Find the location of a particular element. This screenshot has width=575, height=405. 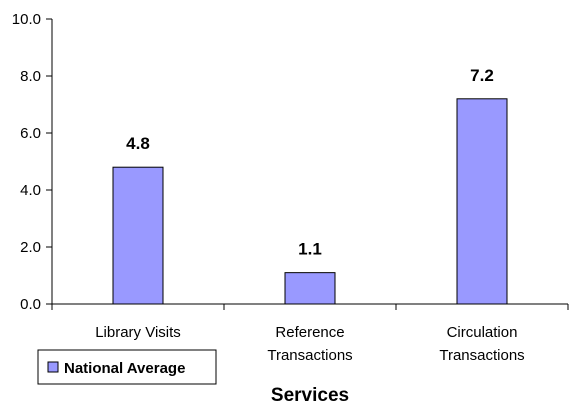

x-category-label: Reference is located at coordinates (309, 332).